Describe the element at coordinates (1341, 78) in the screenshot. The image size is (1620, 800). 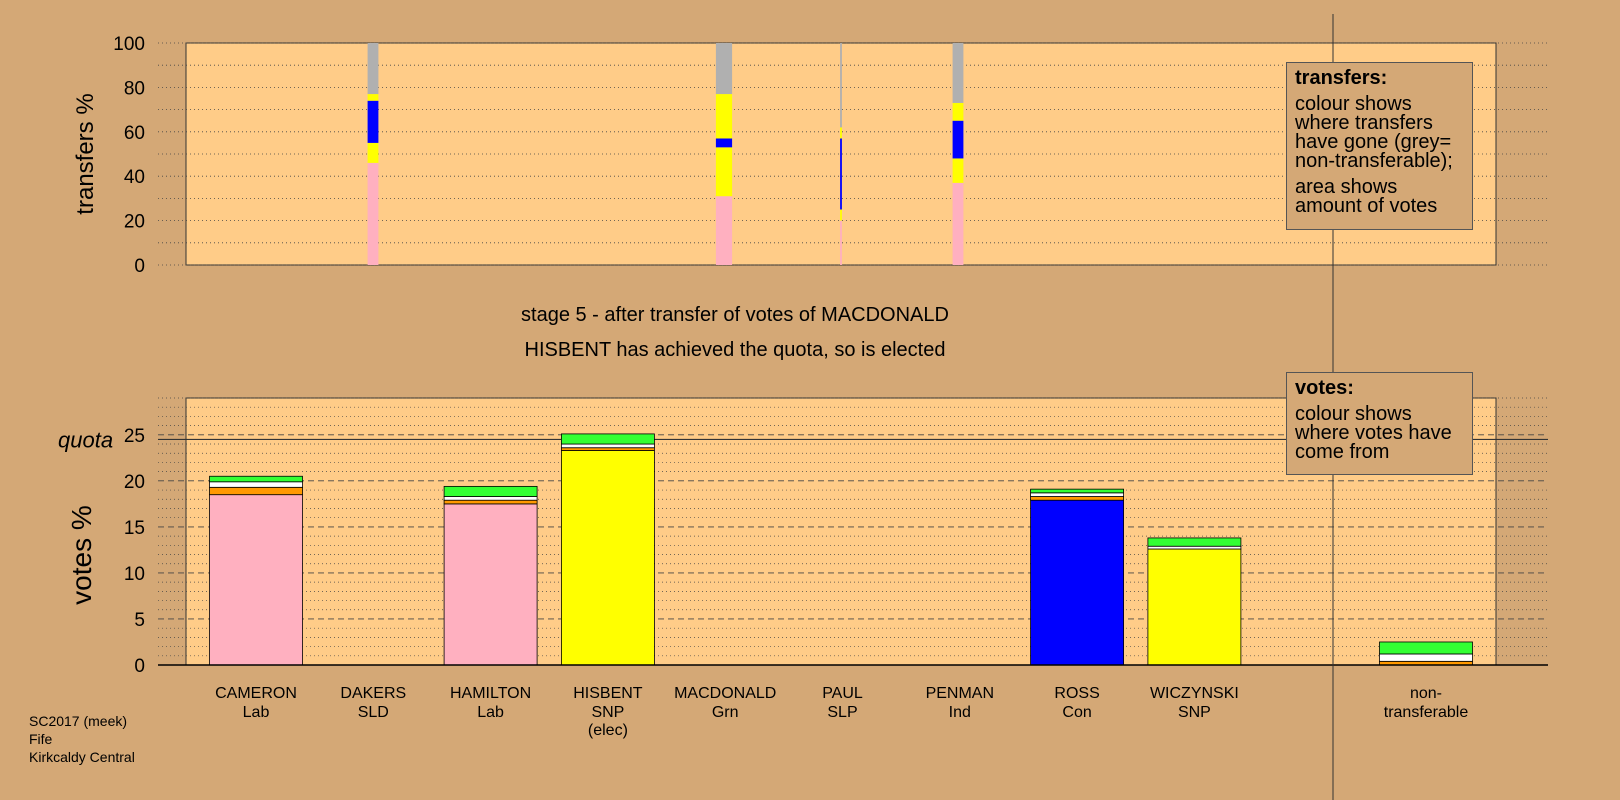
I see `legend-transfers-title: transfers:` at that location.